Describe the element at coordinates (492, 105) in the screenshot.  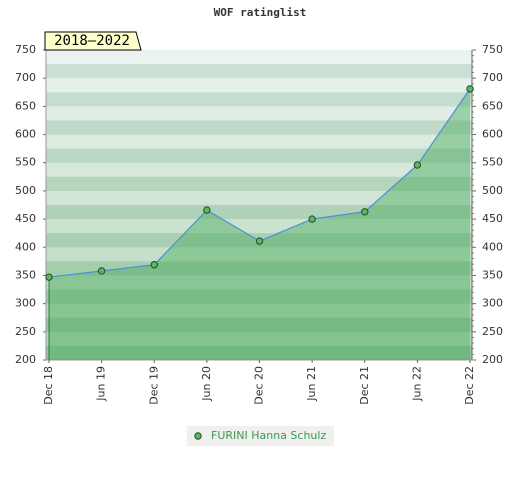
I see `y2-tick-label: 650` at that location.